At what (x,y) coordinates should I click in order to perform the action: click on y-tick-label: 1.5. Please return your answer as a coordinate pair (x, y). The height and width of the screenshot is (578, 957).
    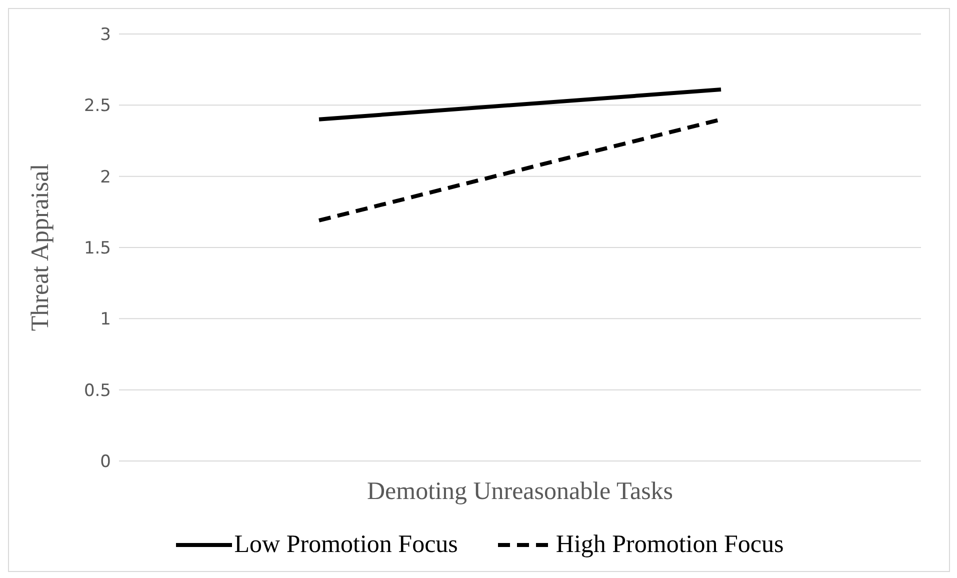
    Looking at the image, I should click on (97, 248).